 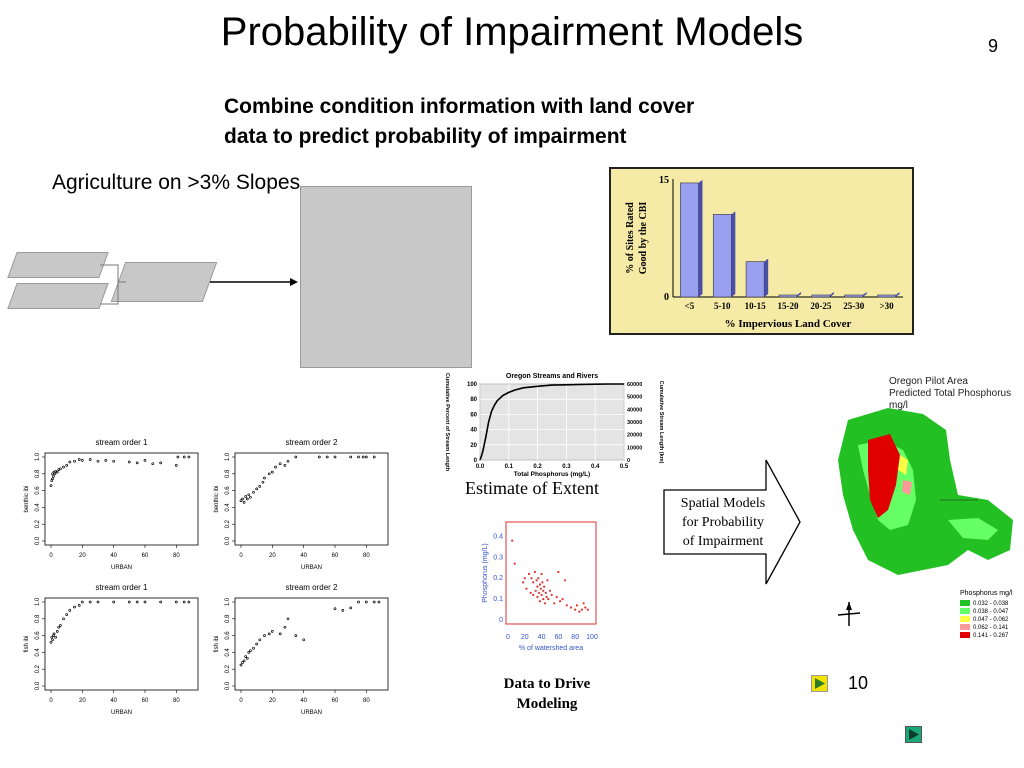 What do you see at coordinates (984, 604) in the screenshot?
I see `legend-row: 0.032 - 0.038` at bounding box center [984, 604].